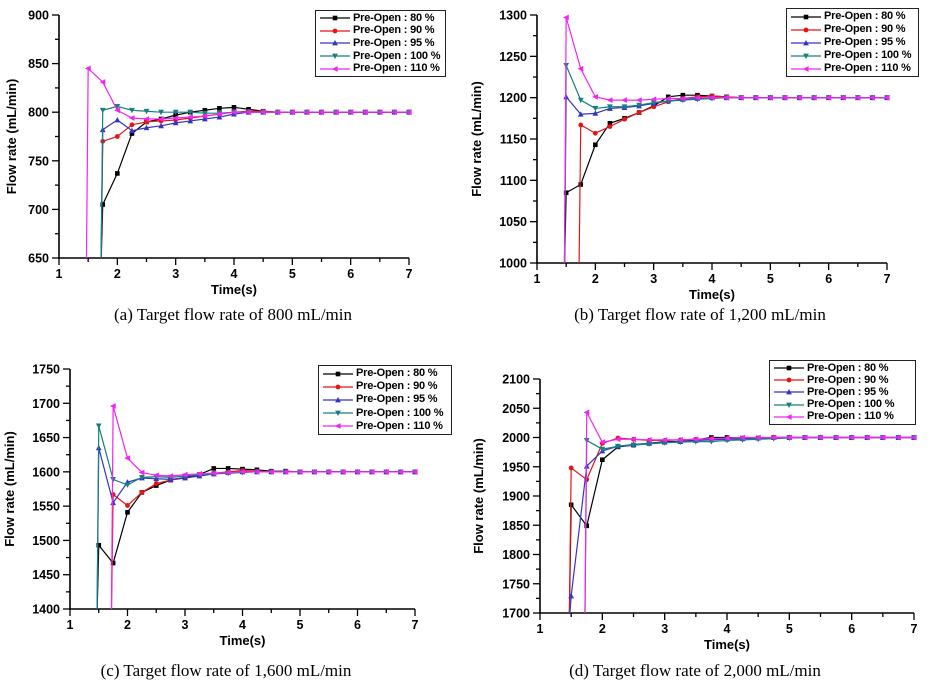  What do you see at coordinates (185, 625) in the screenshot?
I see `x-tick-label: 3` at bounding box center [185, 625].